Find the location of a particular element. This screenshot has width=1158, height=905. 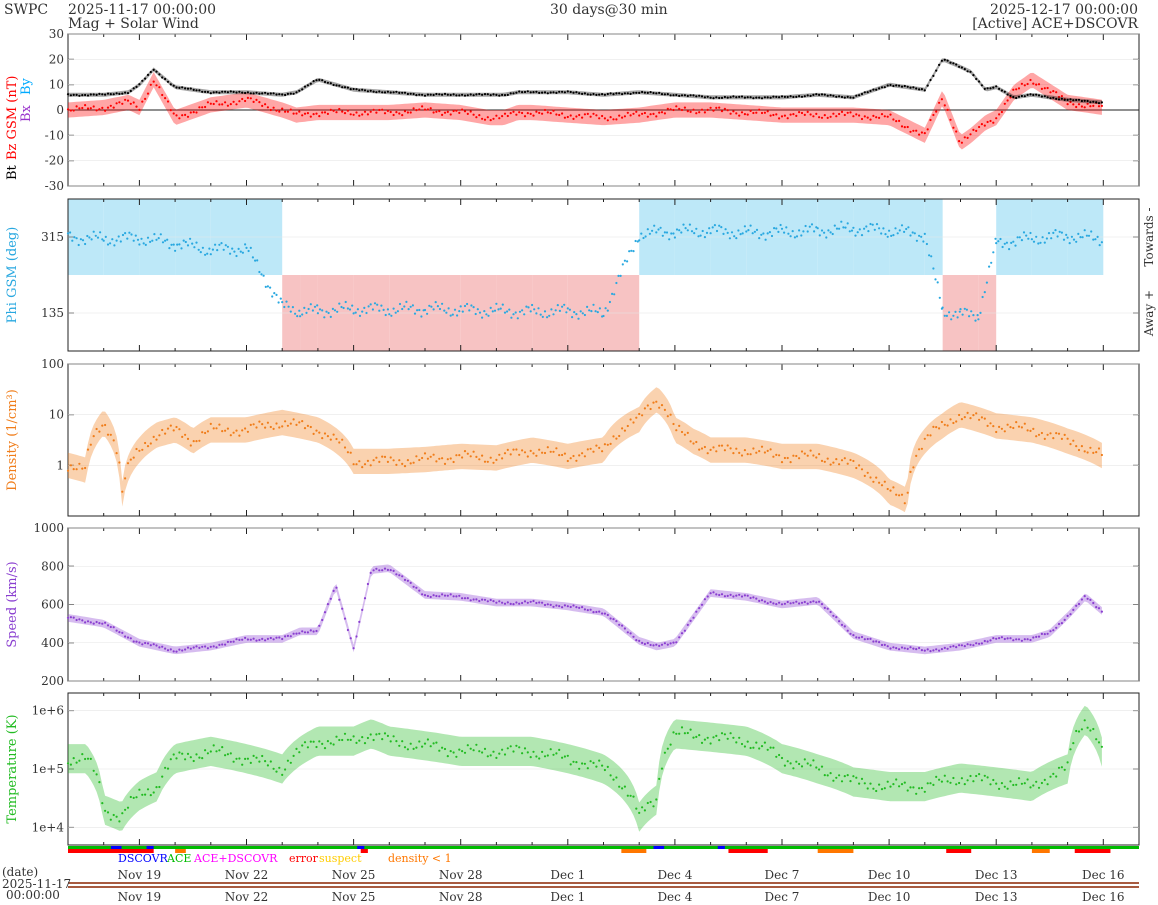

legend-ace-dscovr: ACE+DSCOVR is located at coordinates (235, 858).